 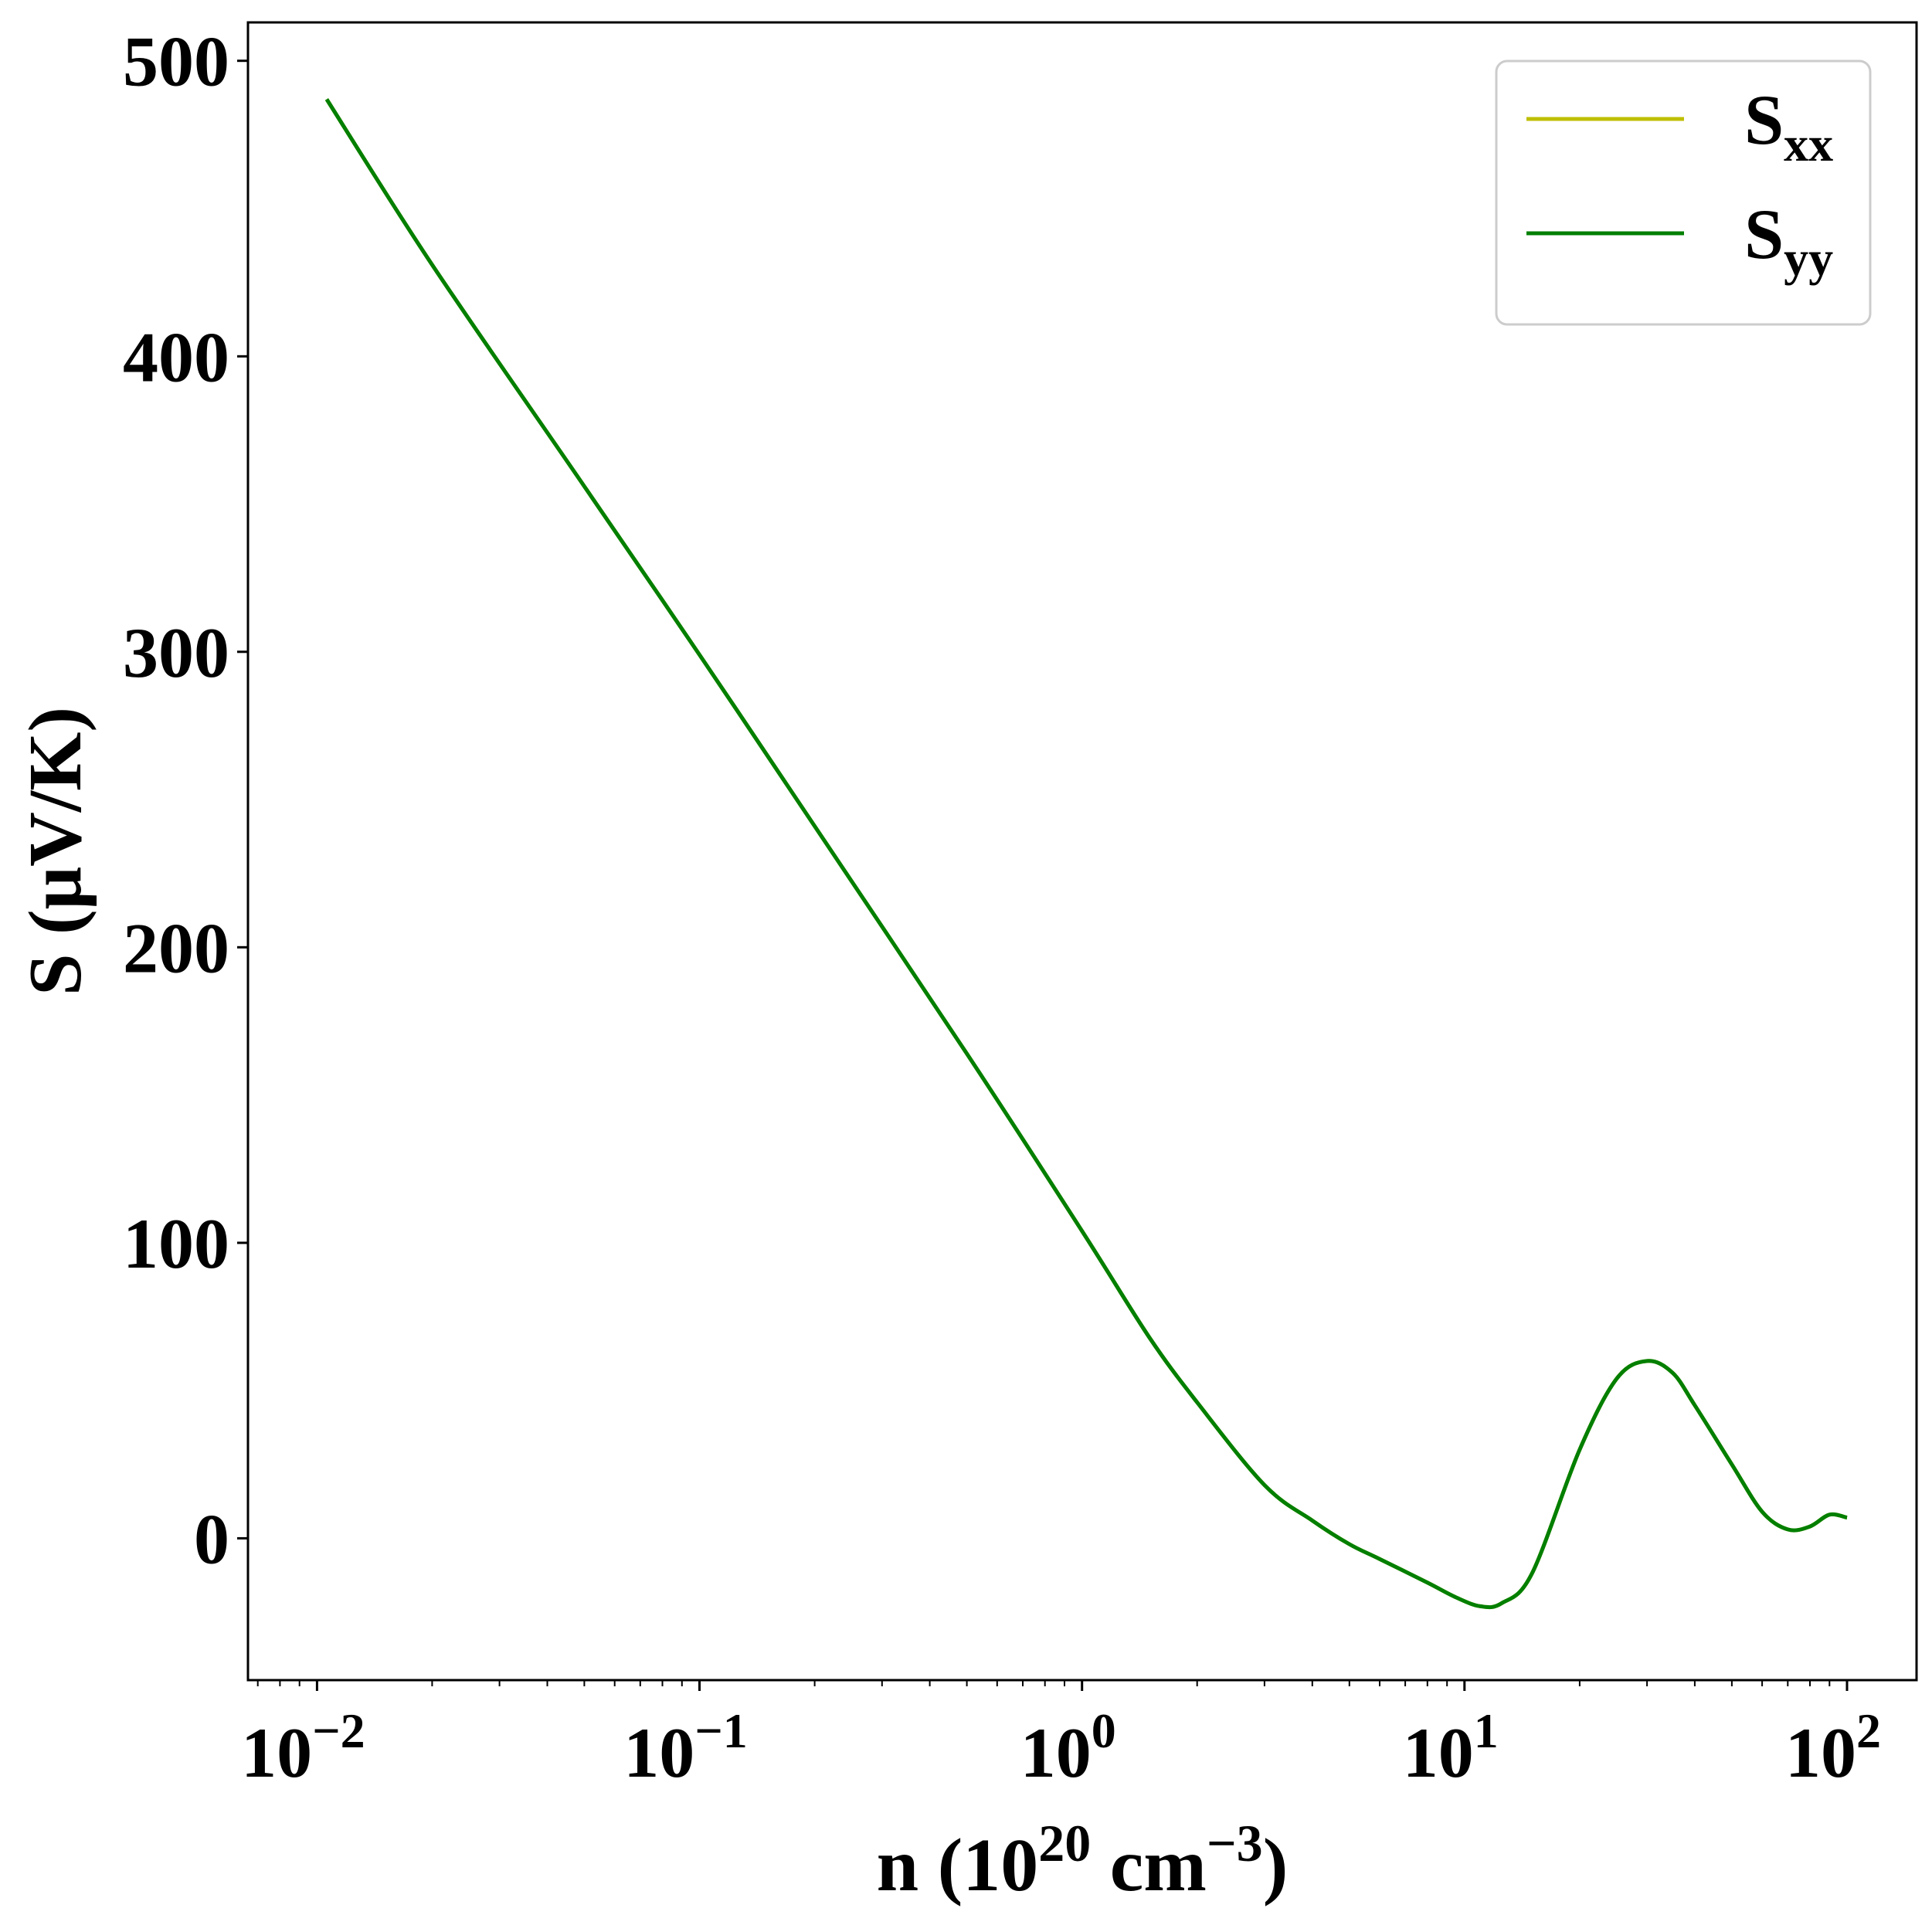 I want to click on y-tick-label: 100, so click(x=176, y=1243).